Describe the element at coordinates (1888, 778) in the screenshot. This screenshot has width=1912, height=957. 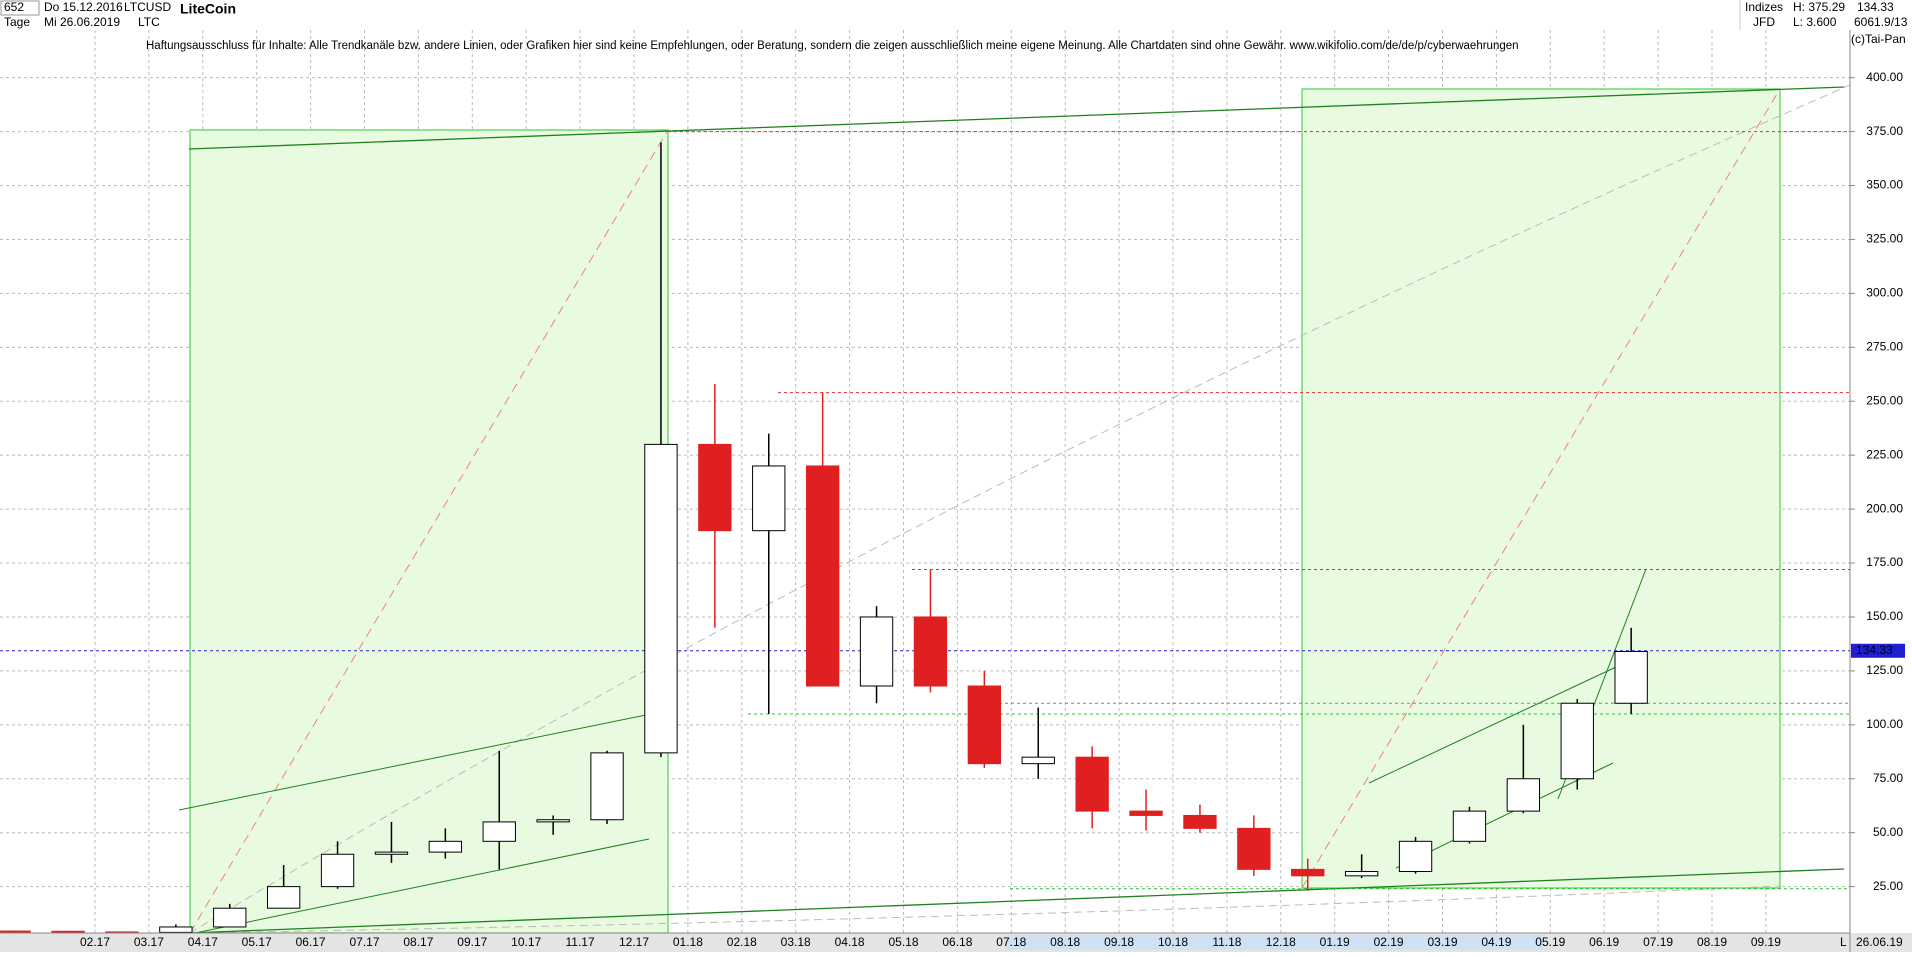
I see `y-tick-label: 75.00` at that location.